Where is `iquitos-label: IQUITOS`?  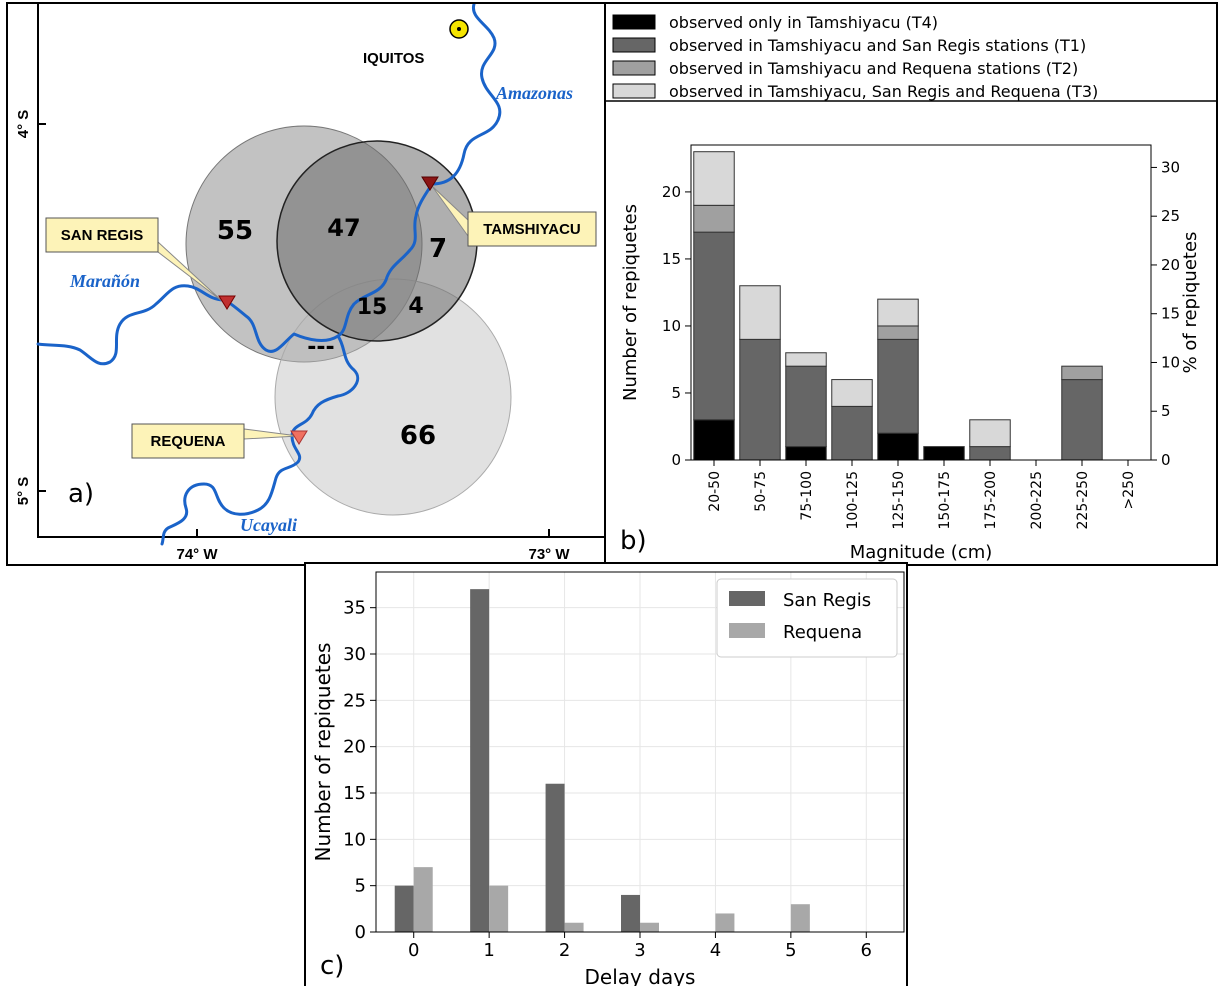
iquitos-label: IQUITOS is located at coordinates (393, 58).